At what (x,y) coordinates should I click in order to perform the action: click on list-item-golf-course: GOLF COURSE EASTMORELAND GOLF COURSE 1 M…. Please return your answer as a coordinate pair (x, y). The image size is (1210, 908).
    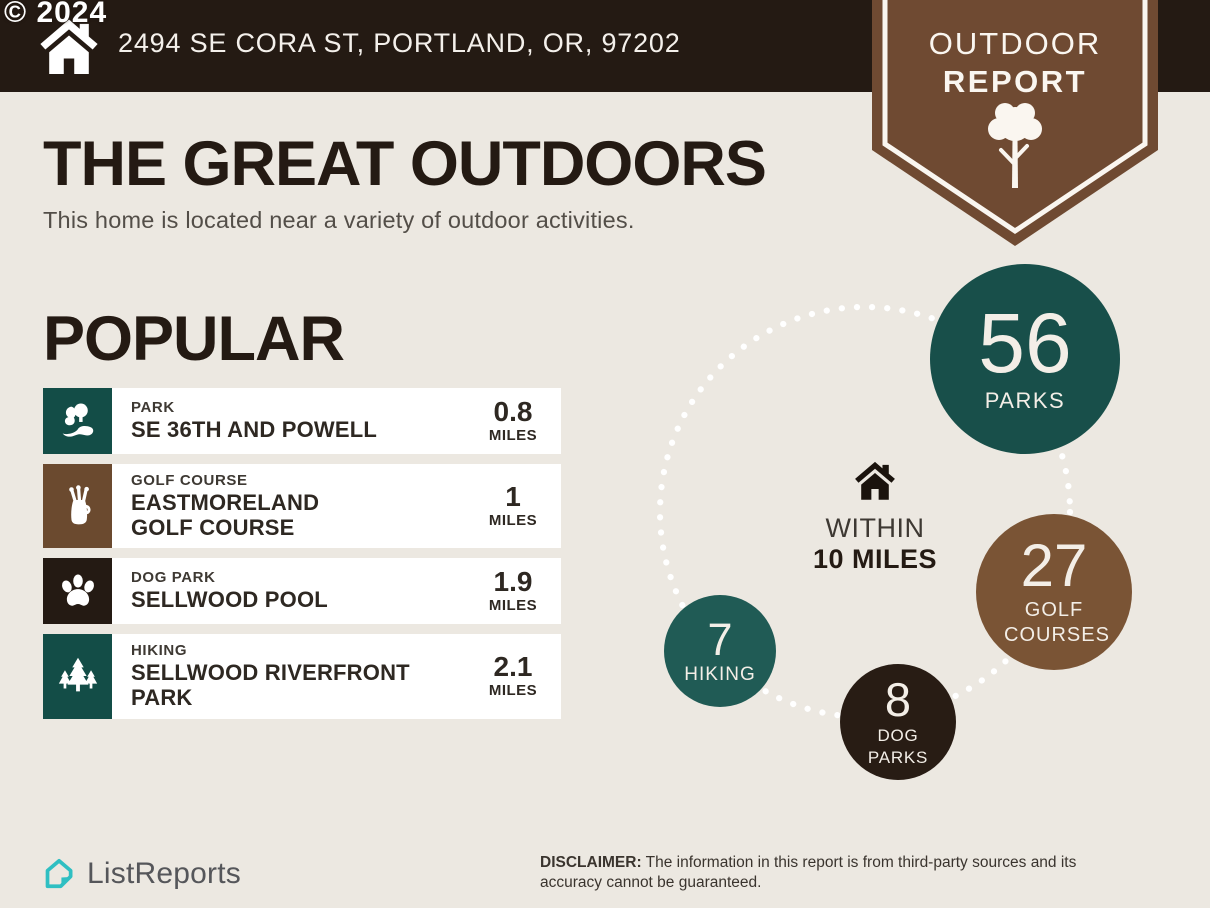
    Looking at the image, I should click on (302, 506).